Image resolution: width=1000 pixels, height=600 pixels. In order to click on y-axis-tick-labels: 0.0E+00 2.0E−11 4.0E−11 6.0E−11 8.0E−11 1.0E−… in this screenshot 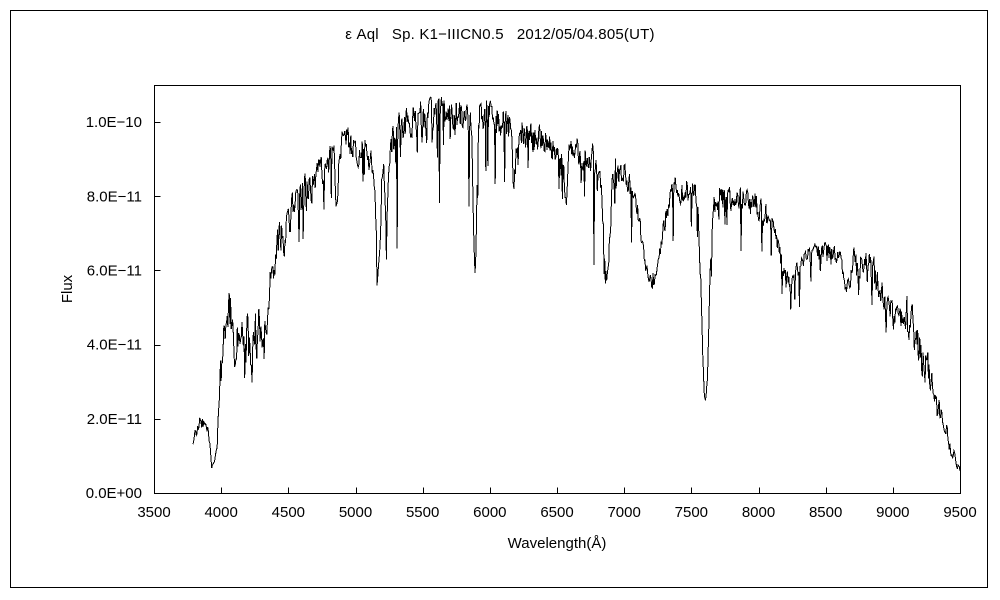, I will do `click(114, 308)`.